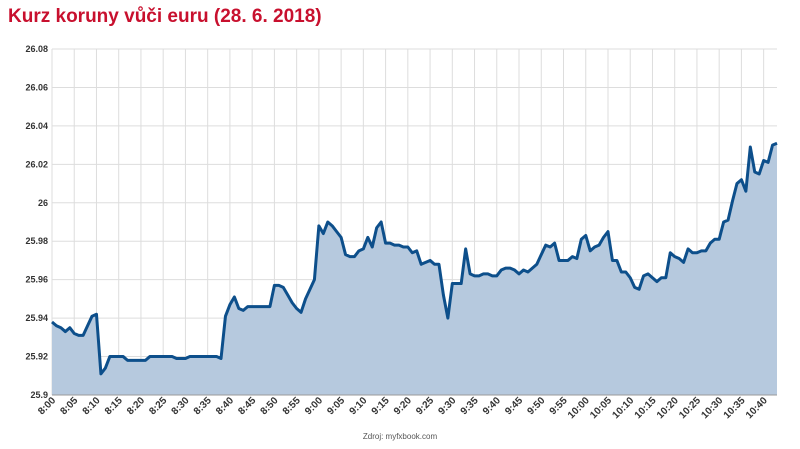 This screenshot has height=449, width=800. I want to click on x-tick-label: 9:45, so click(514, 406).